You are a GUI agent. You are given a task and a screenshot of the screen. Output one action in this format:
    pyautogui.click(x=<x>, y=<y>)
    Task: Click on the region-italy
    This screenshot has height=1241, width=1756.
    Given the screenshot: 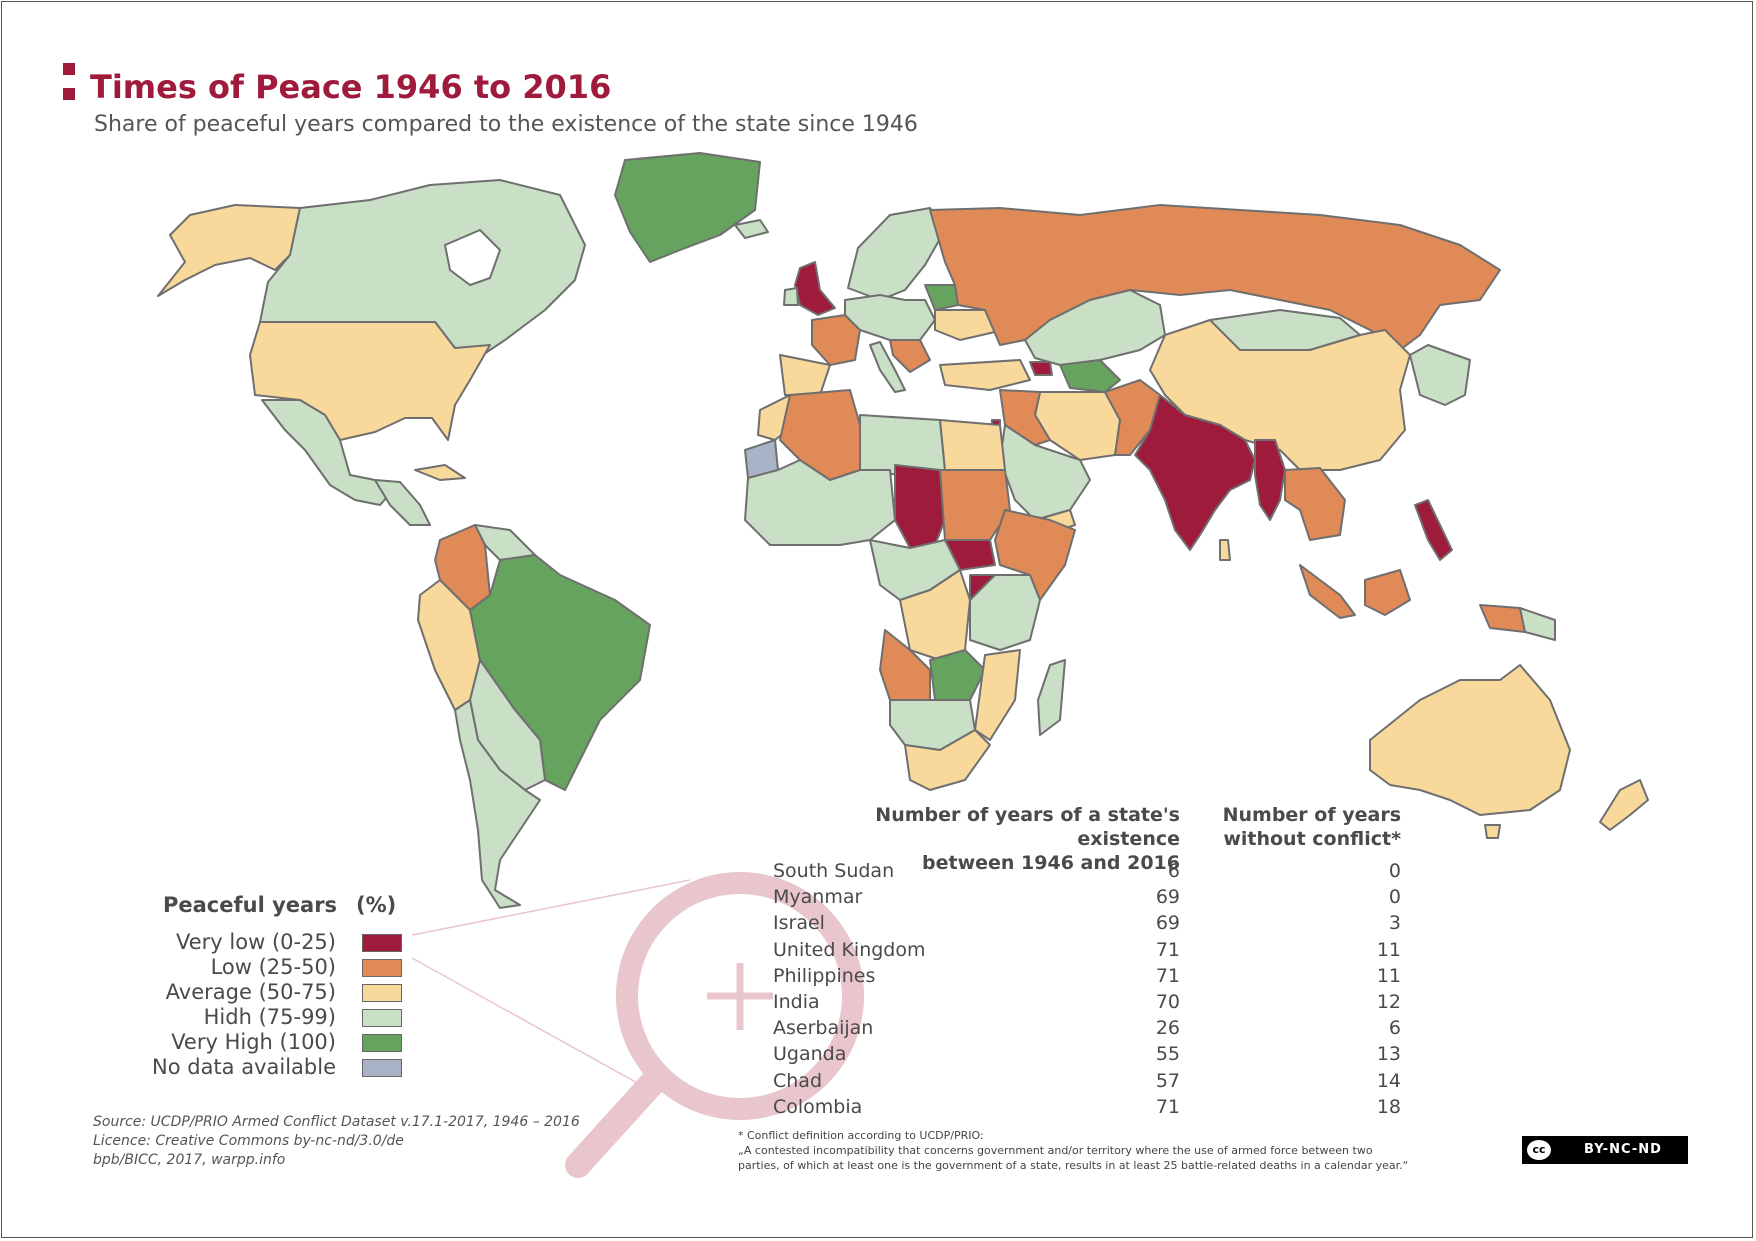 What is the action you would take?
    pyautogui.click(x=887, y=367)
    